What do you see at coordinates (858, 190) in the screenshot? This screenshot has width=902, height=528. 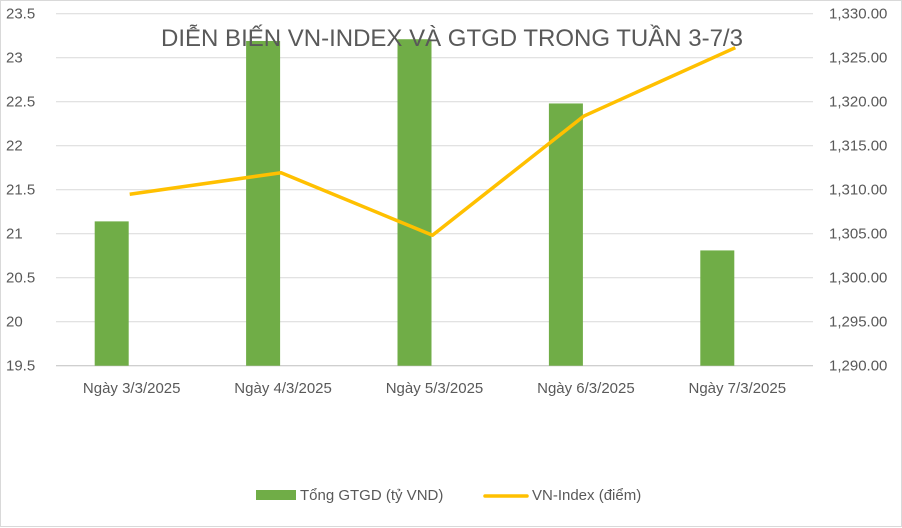 I see `right-axis-tick: 1,310.00` at bounding box center [858, 190].